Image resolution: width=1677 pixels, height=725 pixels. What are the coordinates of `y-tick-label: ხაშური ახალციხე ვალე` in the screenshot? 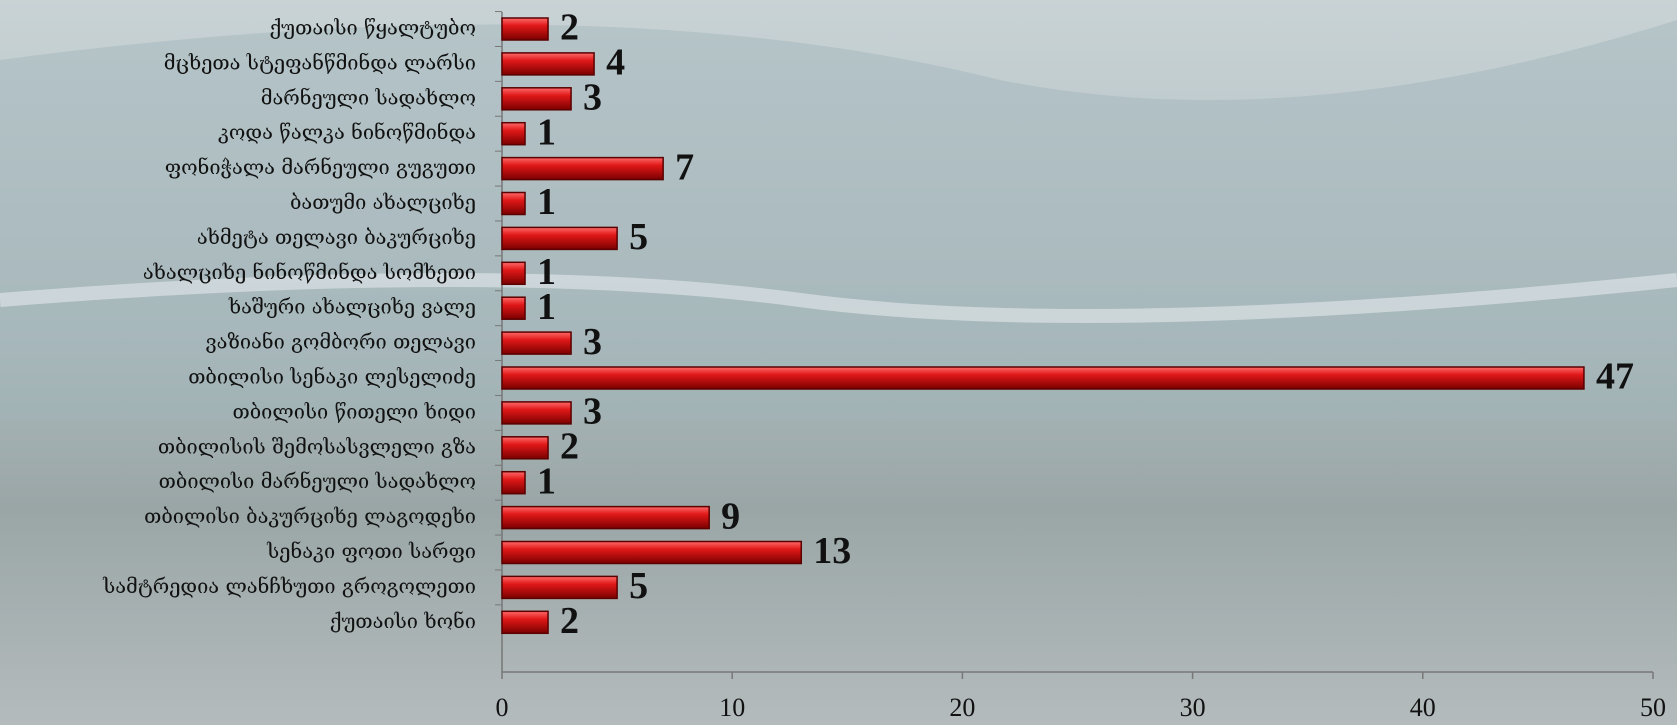 It's located at (352, 307).